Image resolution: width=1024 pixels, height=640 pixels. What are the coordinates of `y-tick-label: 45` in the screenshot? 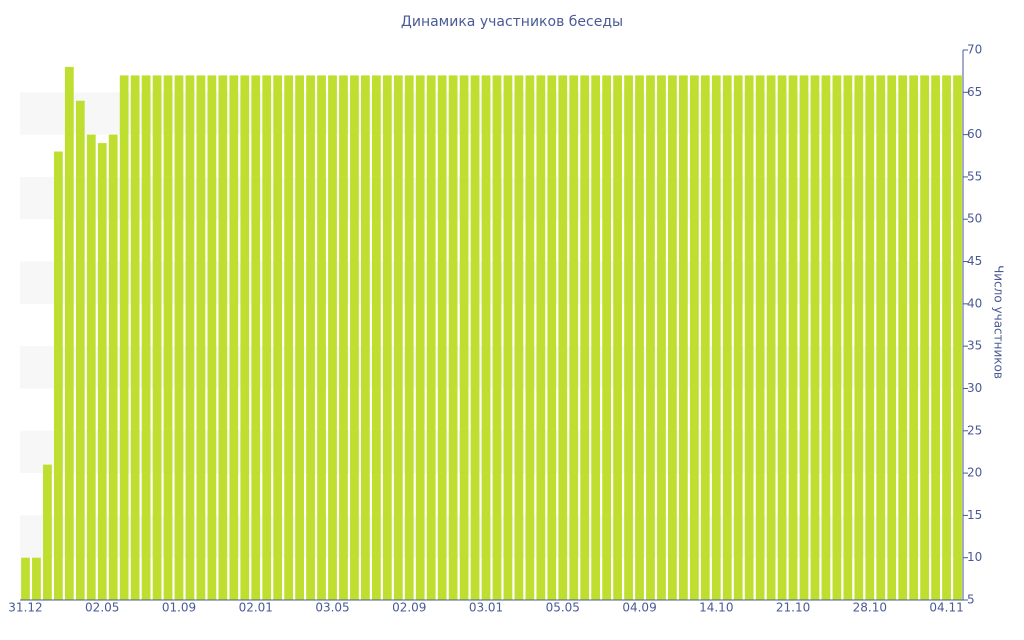 It's located at (974, 261).